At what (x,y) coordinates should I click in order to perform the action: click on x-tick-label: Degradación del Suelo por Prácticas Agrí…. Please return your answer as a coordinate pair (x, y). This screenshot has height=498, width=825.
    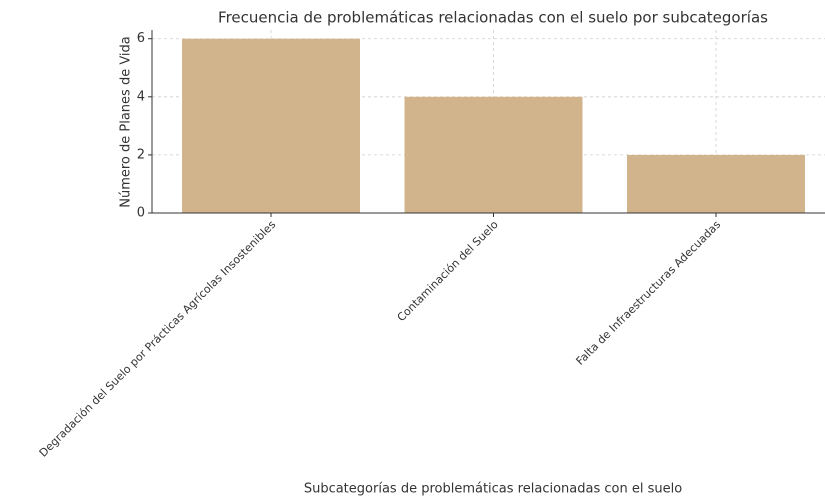
    Looking at the image, I should click on (158, 339).